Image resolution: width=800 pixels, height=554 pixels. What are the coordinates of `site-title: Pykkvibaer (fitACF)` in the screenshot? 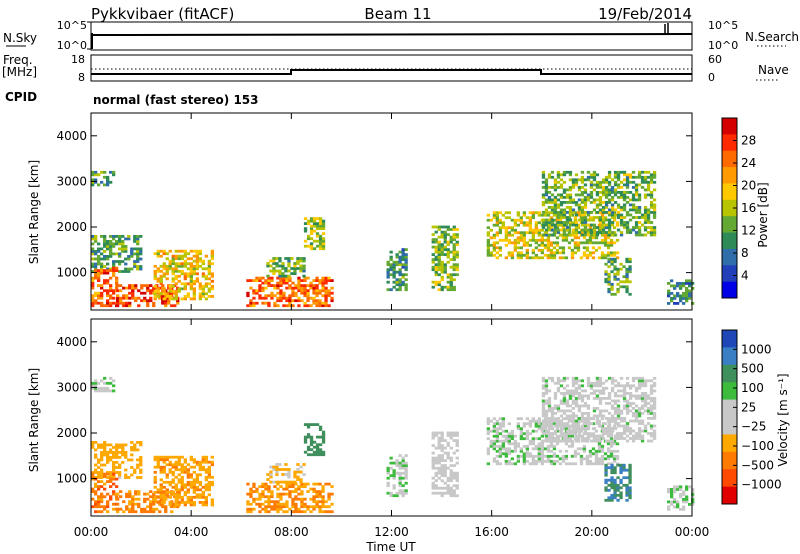 It's located at (162, 14).